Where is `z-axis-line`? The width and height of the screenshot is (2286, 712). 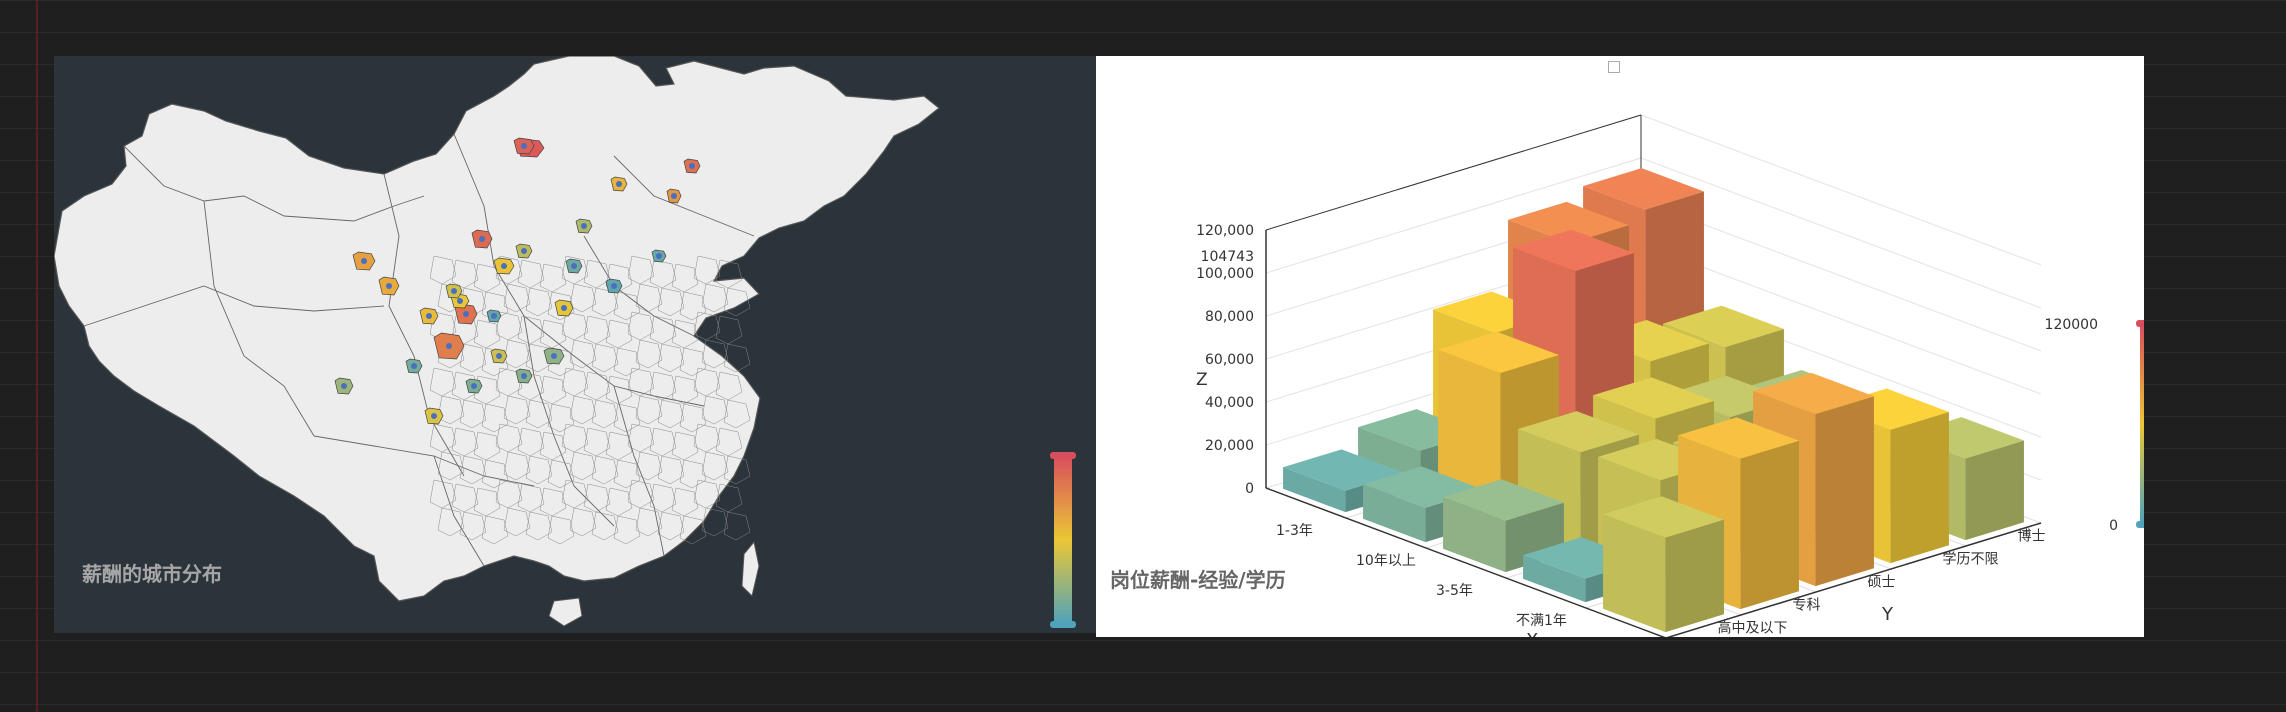
z-axis-line is located at coordinates (1453, 172).